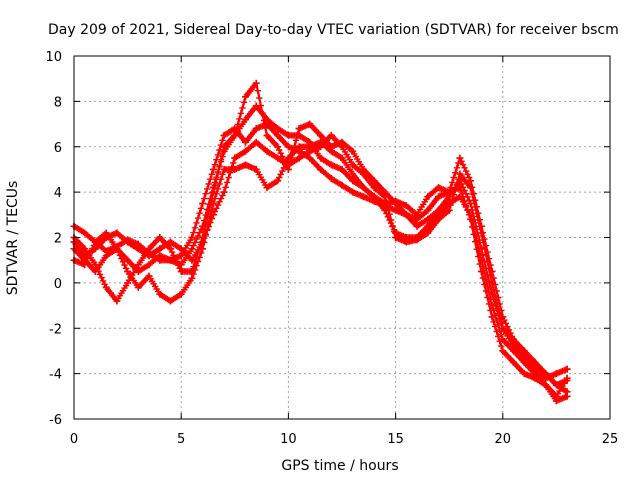 This screenshot has width=640, height=480. What do you see at coordinates (55, 329) in the screenshot?
I see `y-tick-label: -2` at bounding box center [55, 329].